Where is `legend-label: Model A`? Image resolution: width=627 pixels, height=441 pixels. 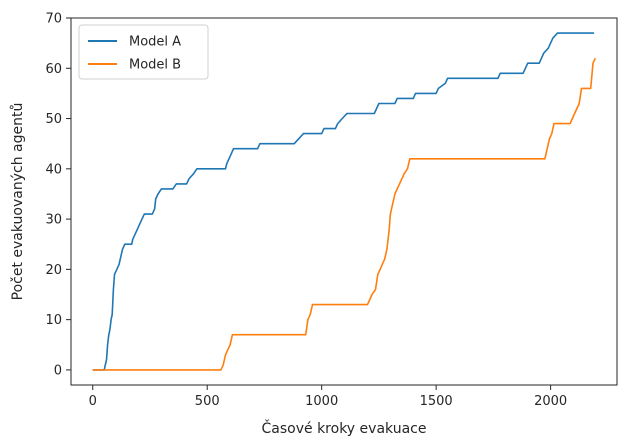 legend-label: Model A is located at coordinates (155, 42).